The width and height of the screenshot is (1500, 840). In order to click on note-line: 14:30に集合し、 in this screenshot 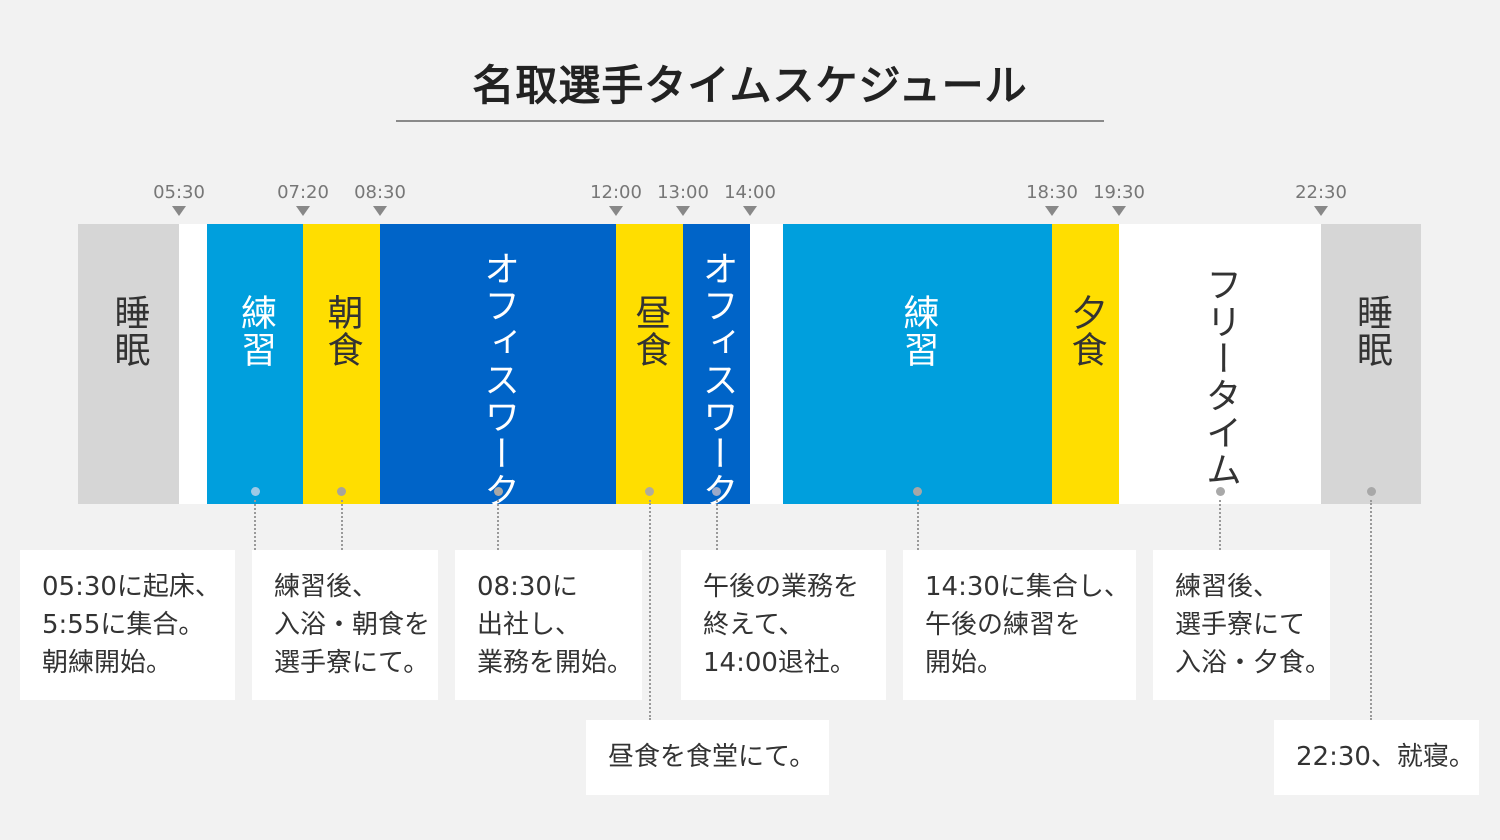, I will do `click(1027, 587)`.